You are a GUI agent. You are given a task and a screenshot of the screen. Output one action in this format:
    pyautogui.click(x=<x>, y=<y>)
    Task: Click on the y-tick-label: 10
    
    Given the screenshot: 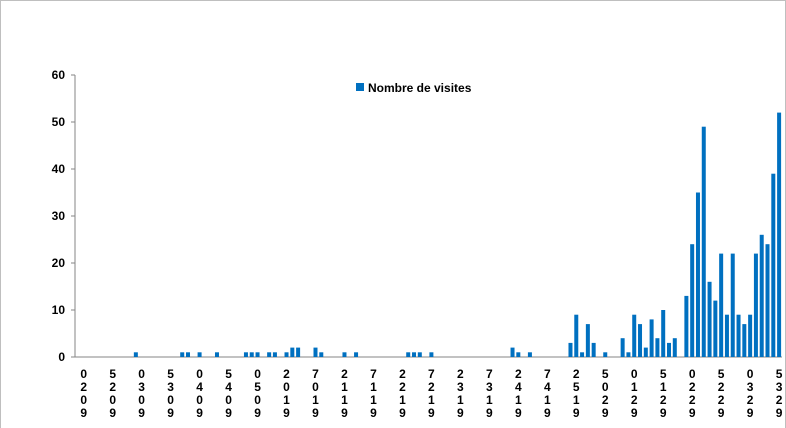 What is the action you would take?
    pyautogui.click(x=59, y=310)
    